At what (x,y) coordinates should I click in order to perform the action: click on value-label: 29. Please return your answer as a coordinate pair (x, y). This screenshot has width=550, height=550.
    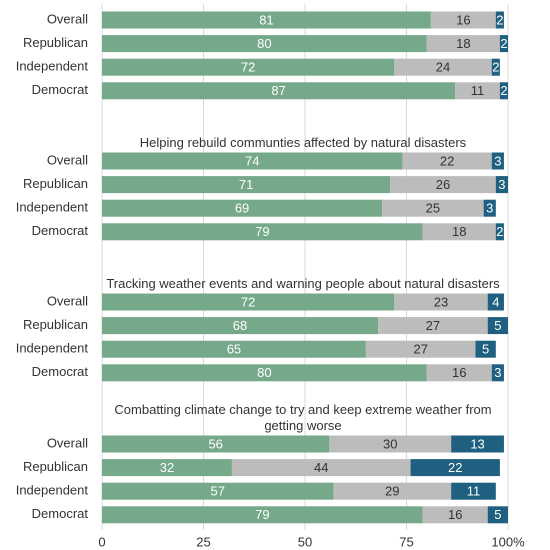
    Looking at the image, I should click on (392, 491).